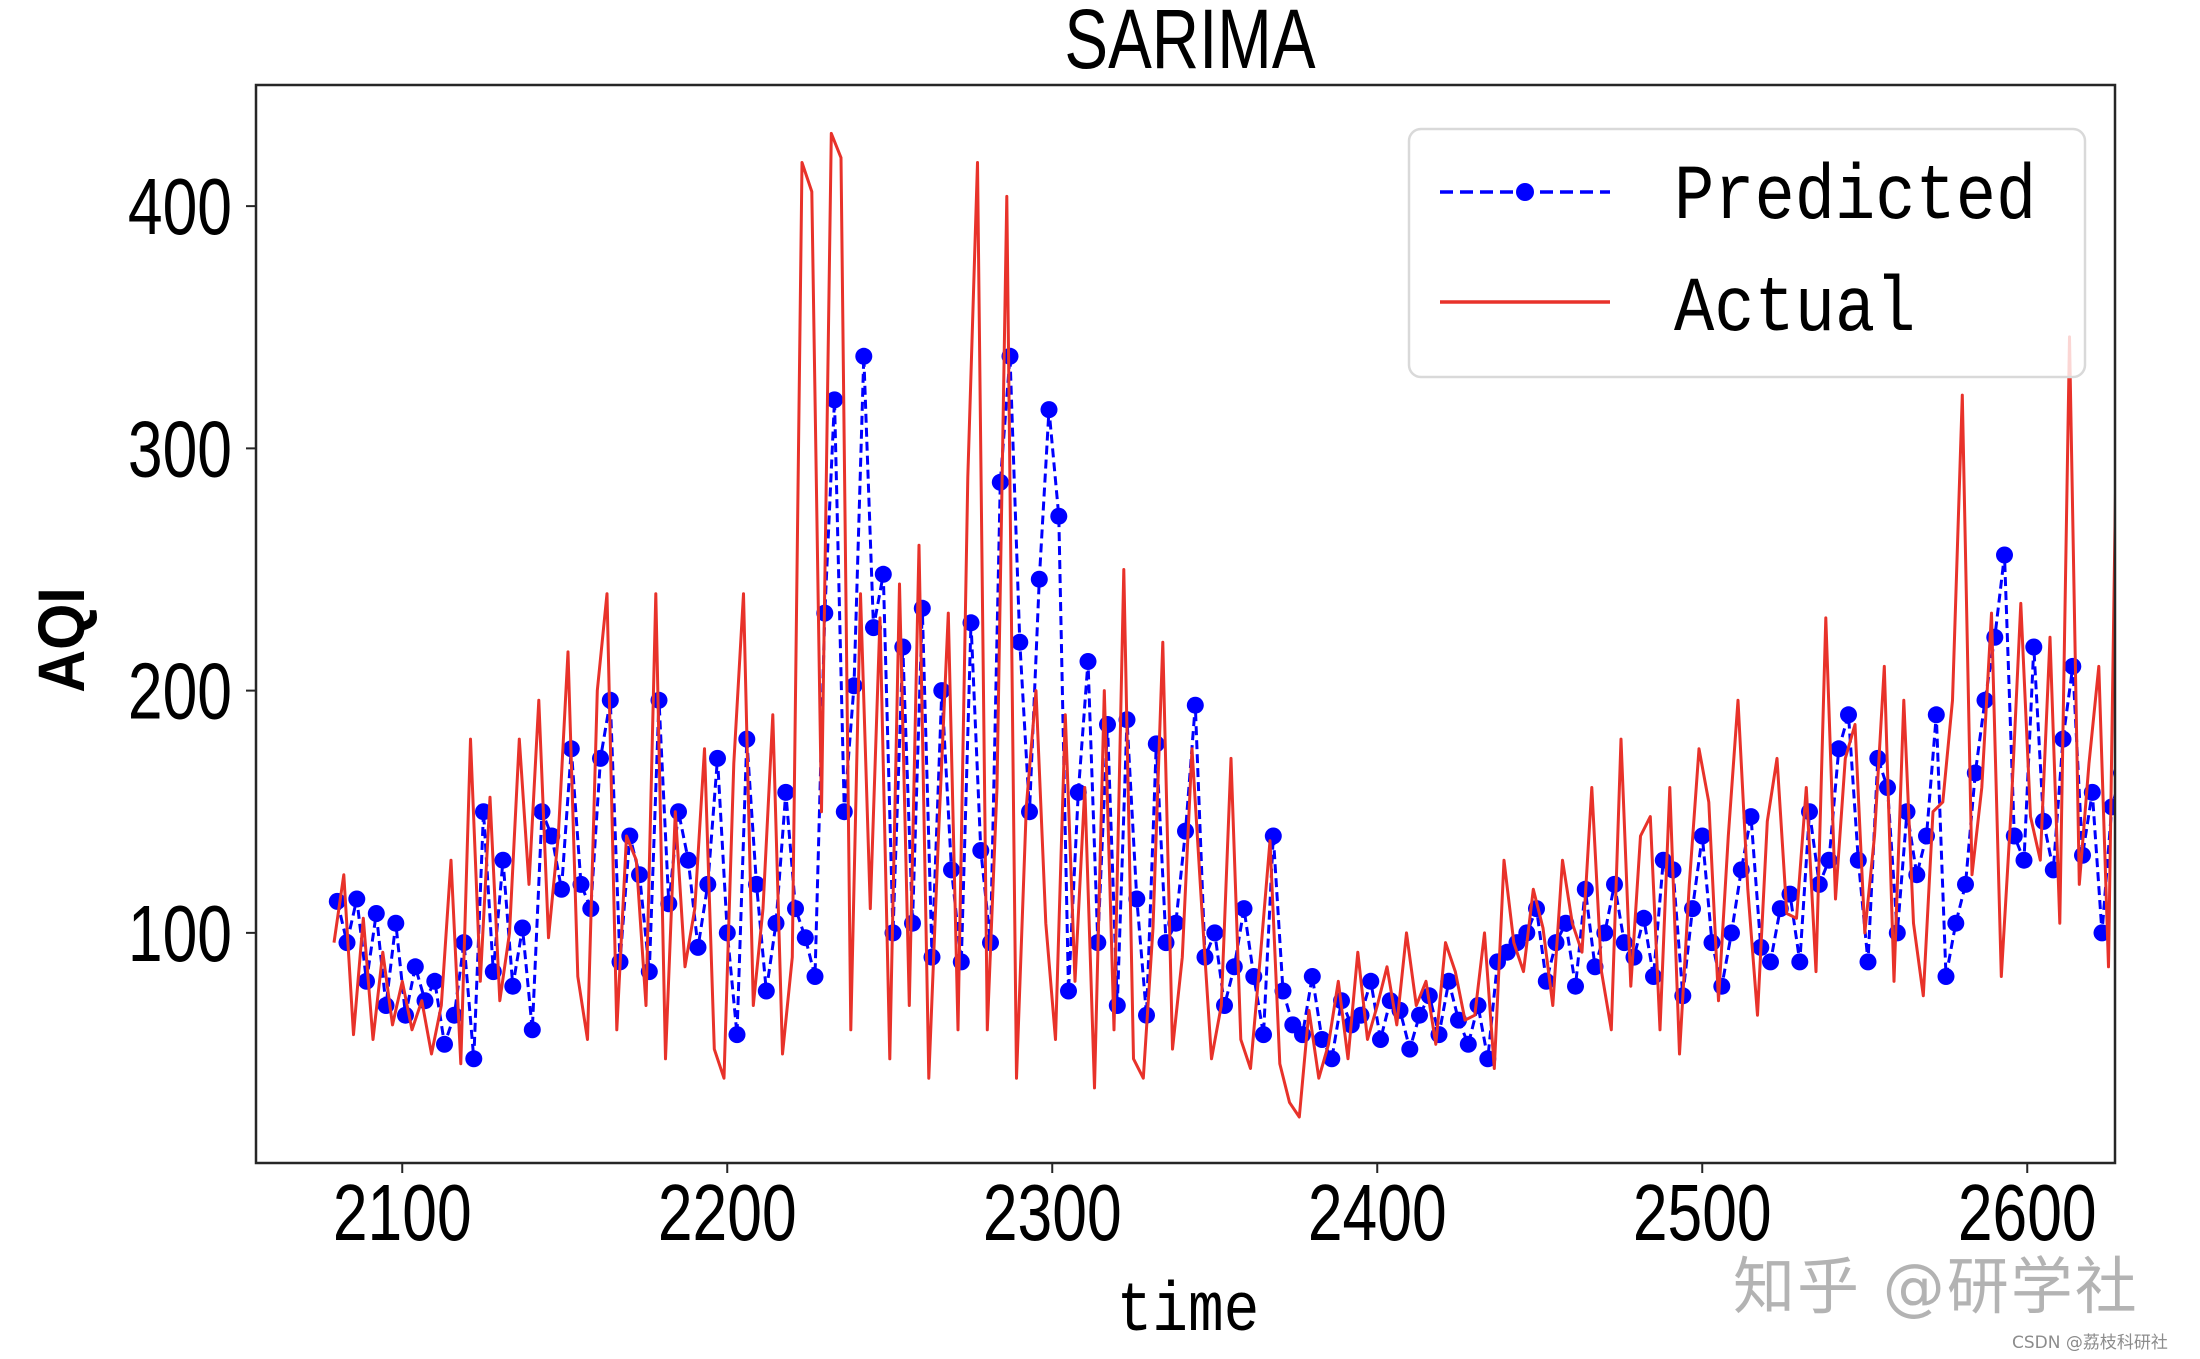 This screenshot has height=1359, width=2200. Describe the element at coordinates (180, 933) in the screenshot. I see `y-tick-label: 100` at that location.